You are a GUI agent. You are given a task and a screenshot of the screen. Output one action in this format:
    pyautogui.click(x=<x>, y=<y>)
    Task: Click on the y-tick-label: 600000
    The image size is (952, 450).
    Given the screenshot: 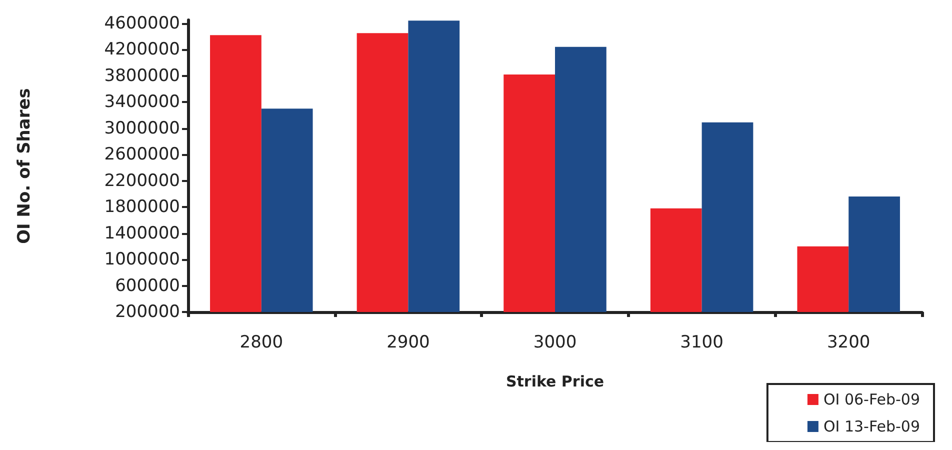 What is the action you would take?
    pyautogui.click(x=147, y=286)
    